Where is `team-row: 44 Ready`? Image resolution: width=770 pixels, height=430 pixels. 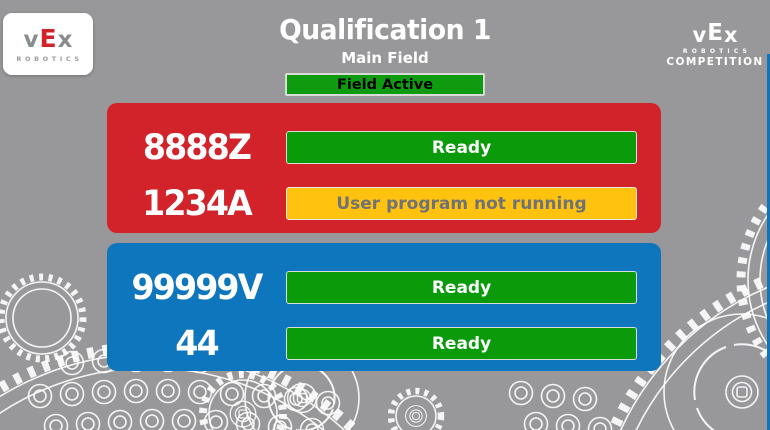 team-row: 44 Ready is located at coordinates (372, 344).